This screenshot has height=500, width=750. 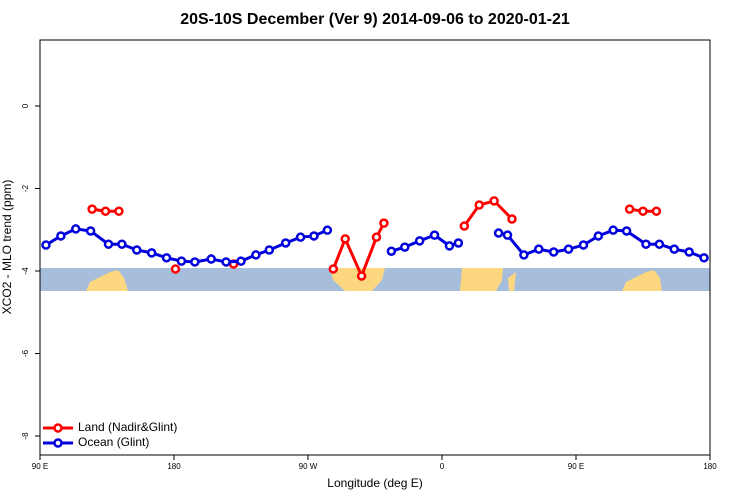 What do you see at coordinates (25, 436) in the screenshot?
I see `y-tick-label: -8` at bounding box center [25, 436].